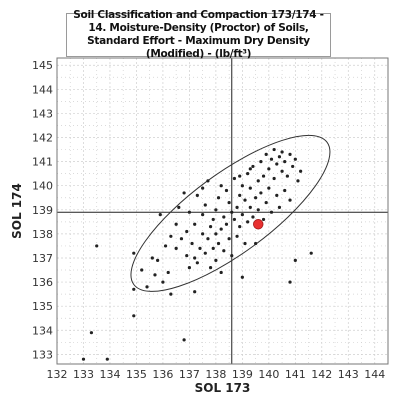 This screenshot has height=400, width=400. Describe the element at coordinates (162, 374) in the screenshot. I see `x-tick-label: 136` at that location.